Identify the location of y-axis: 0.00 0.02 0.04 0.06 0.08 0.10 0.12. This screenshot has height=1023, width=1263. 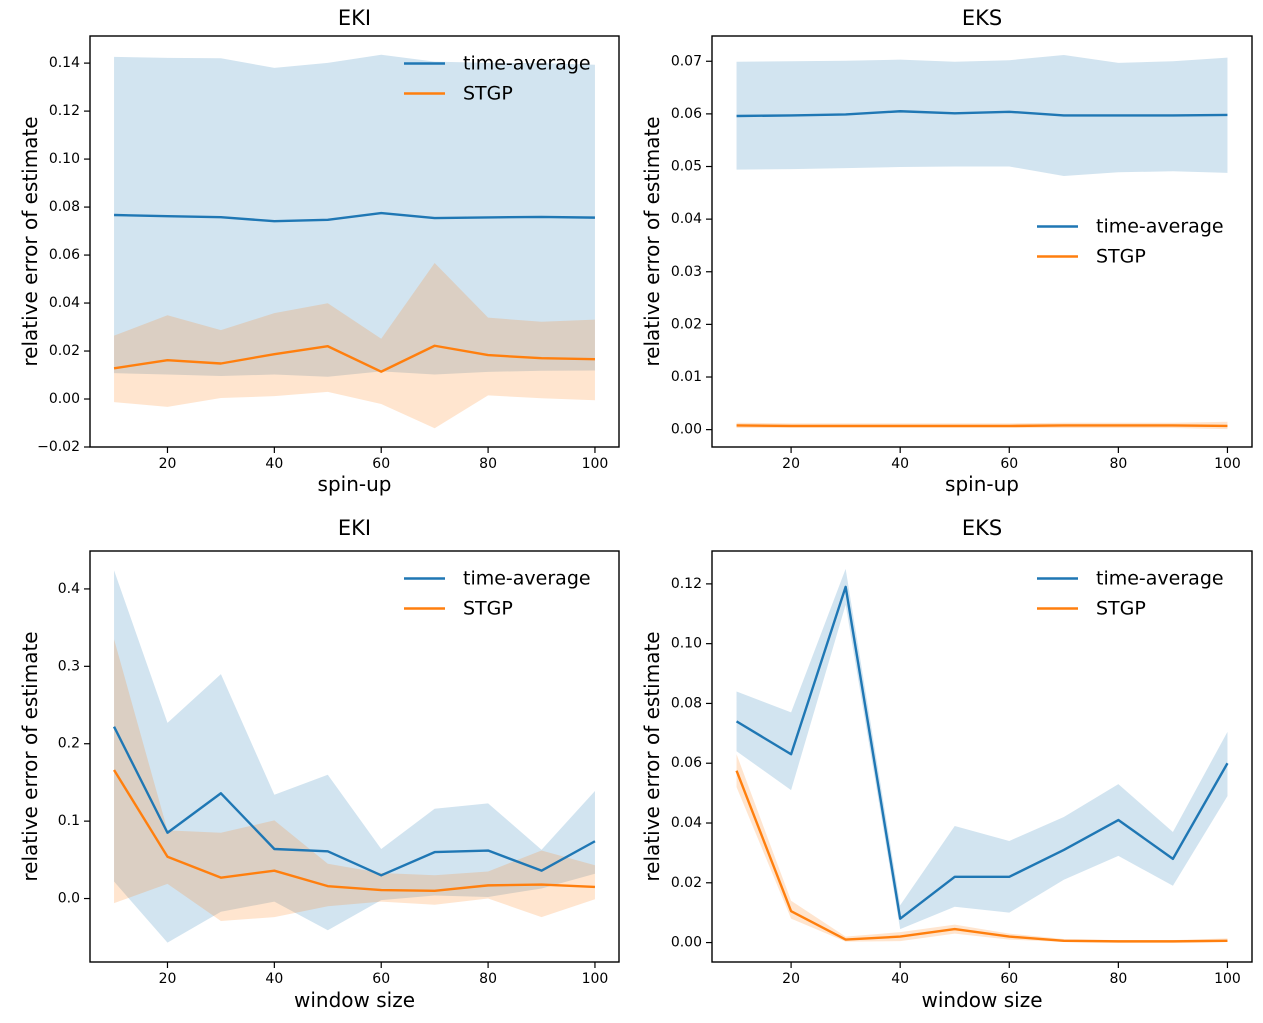
(691, 763).